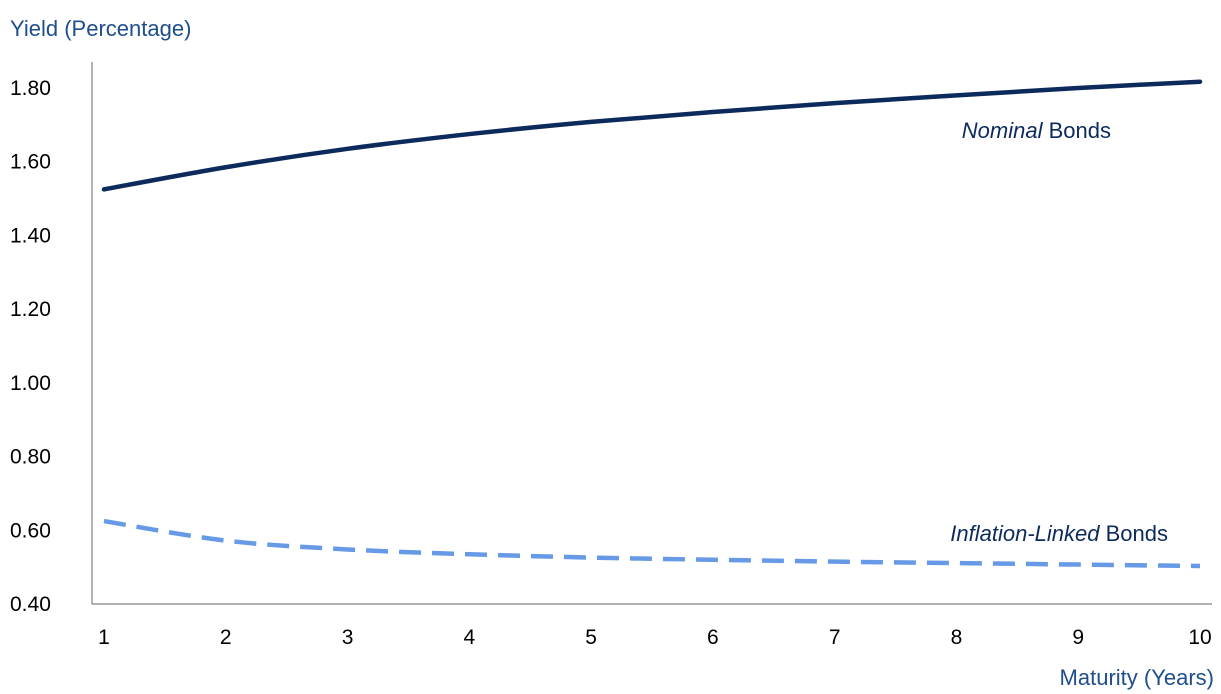 This screenshot has width=1221, height=694. I want to click on y-tick-label: 1.00, so click(30, 383).